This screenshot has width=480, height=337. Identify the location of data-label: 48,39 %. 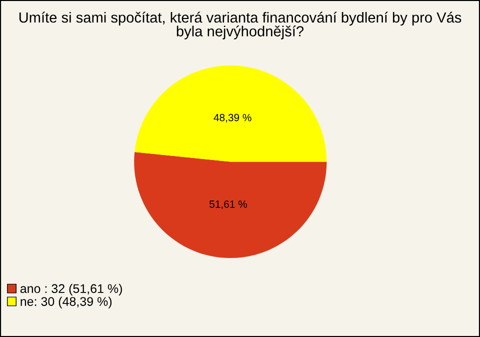
(233, 118).